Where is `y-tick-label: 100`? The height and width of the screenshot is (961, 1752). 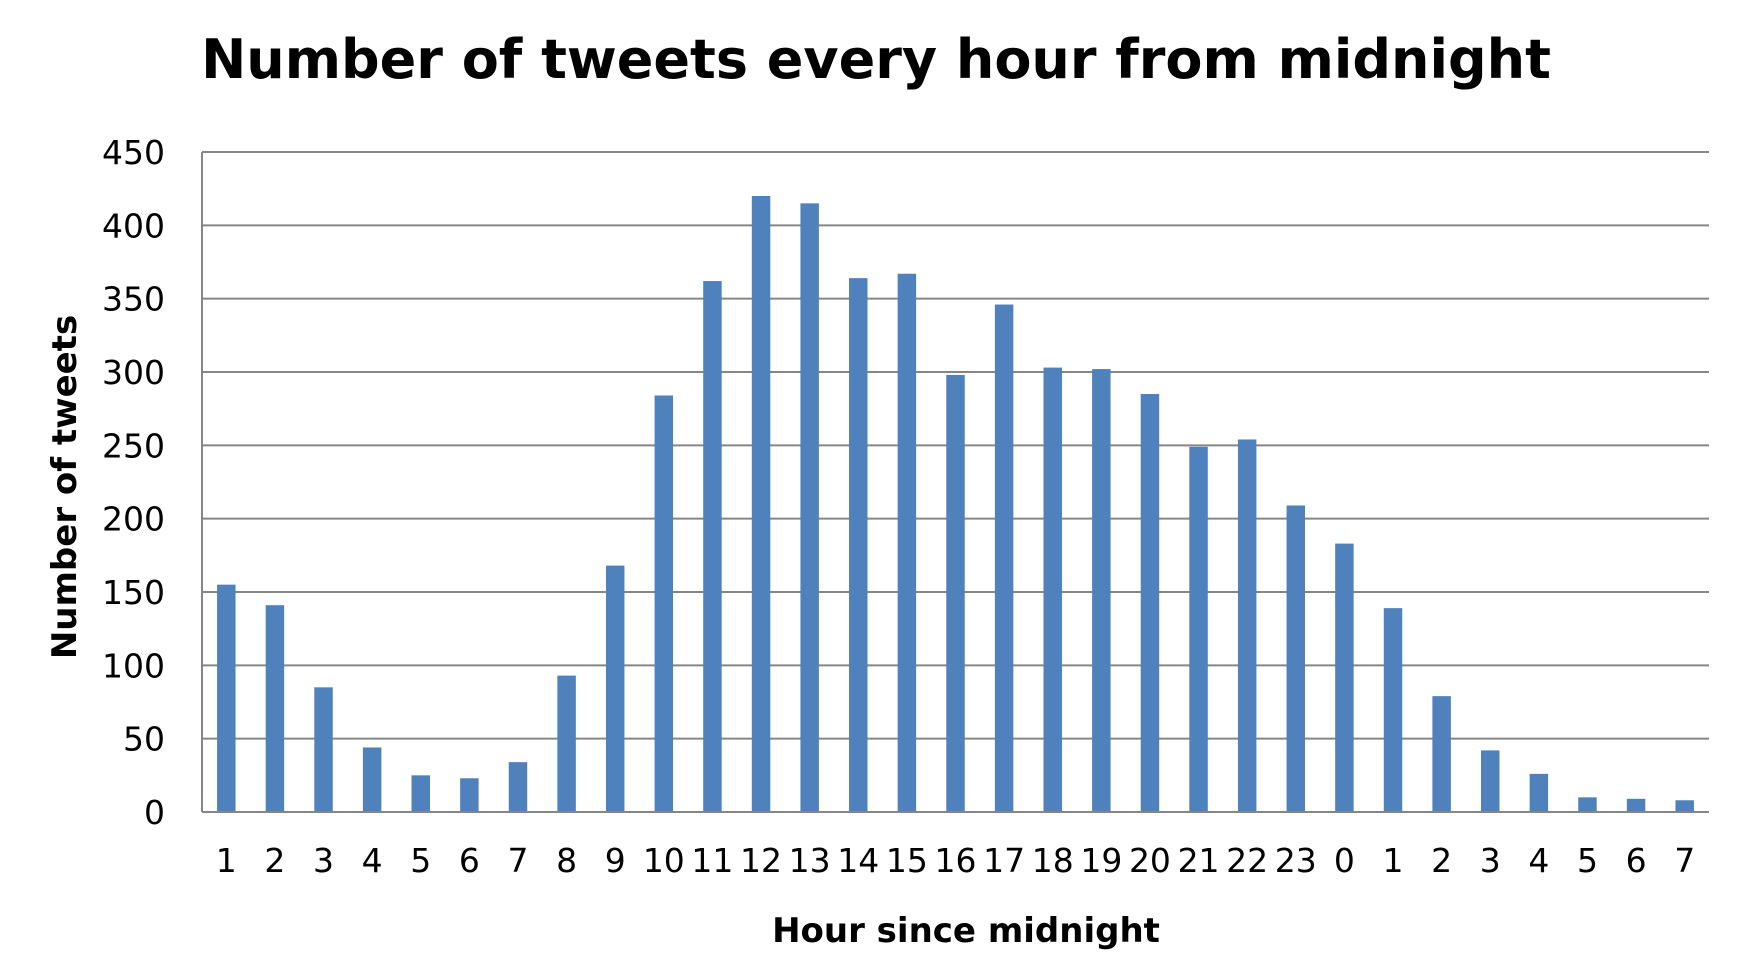
y-tick-label: 100 is located at coordinates (133, 665).